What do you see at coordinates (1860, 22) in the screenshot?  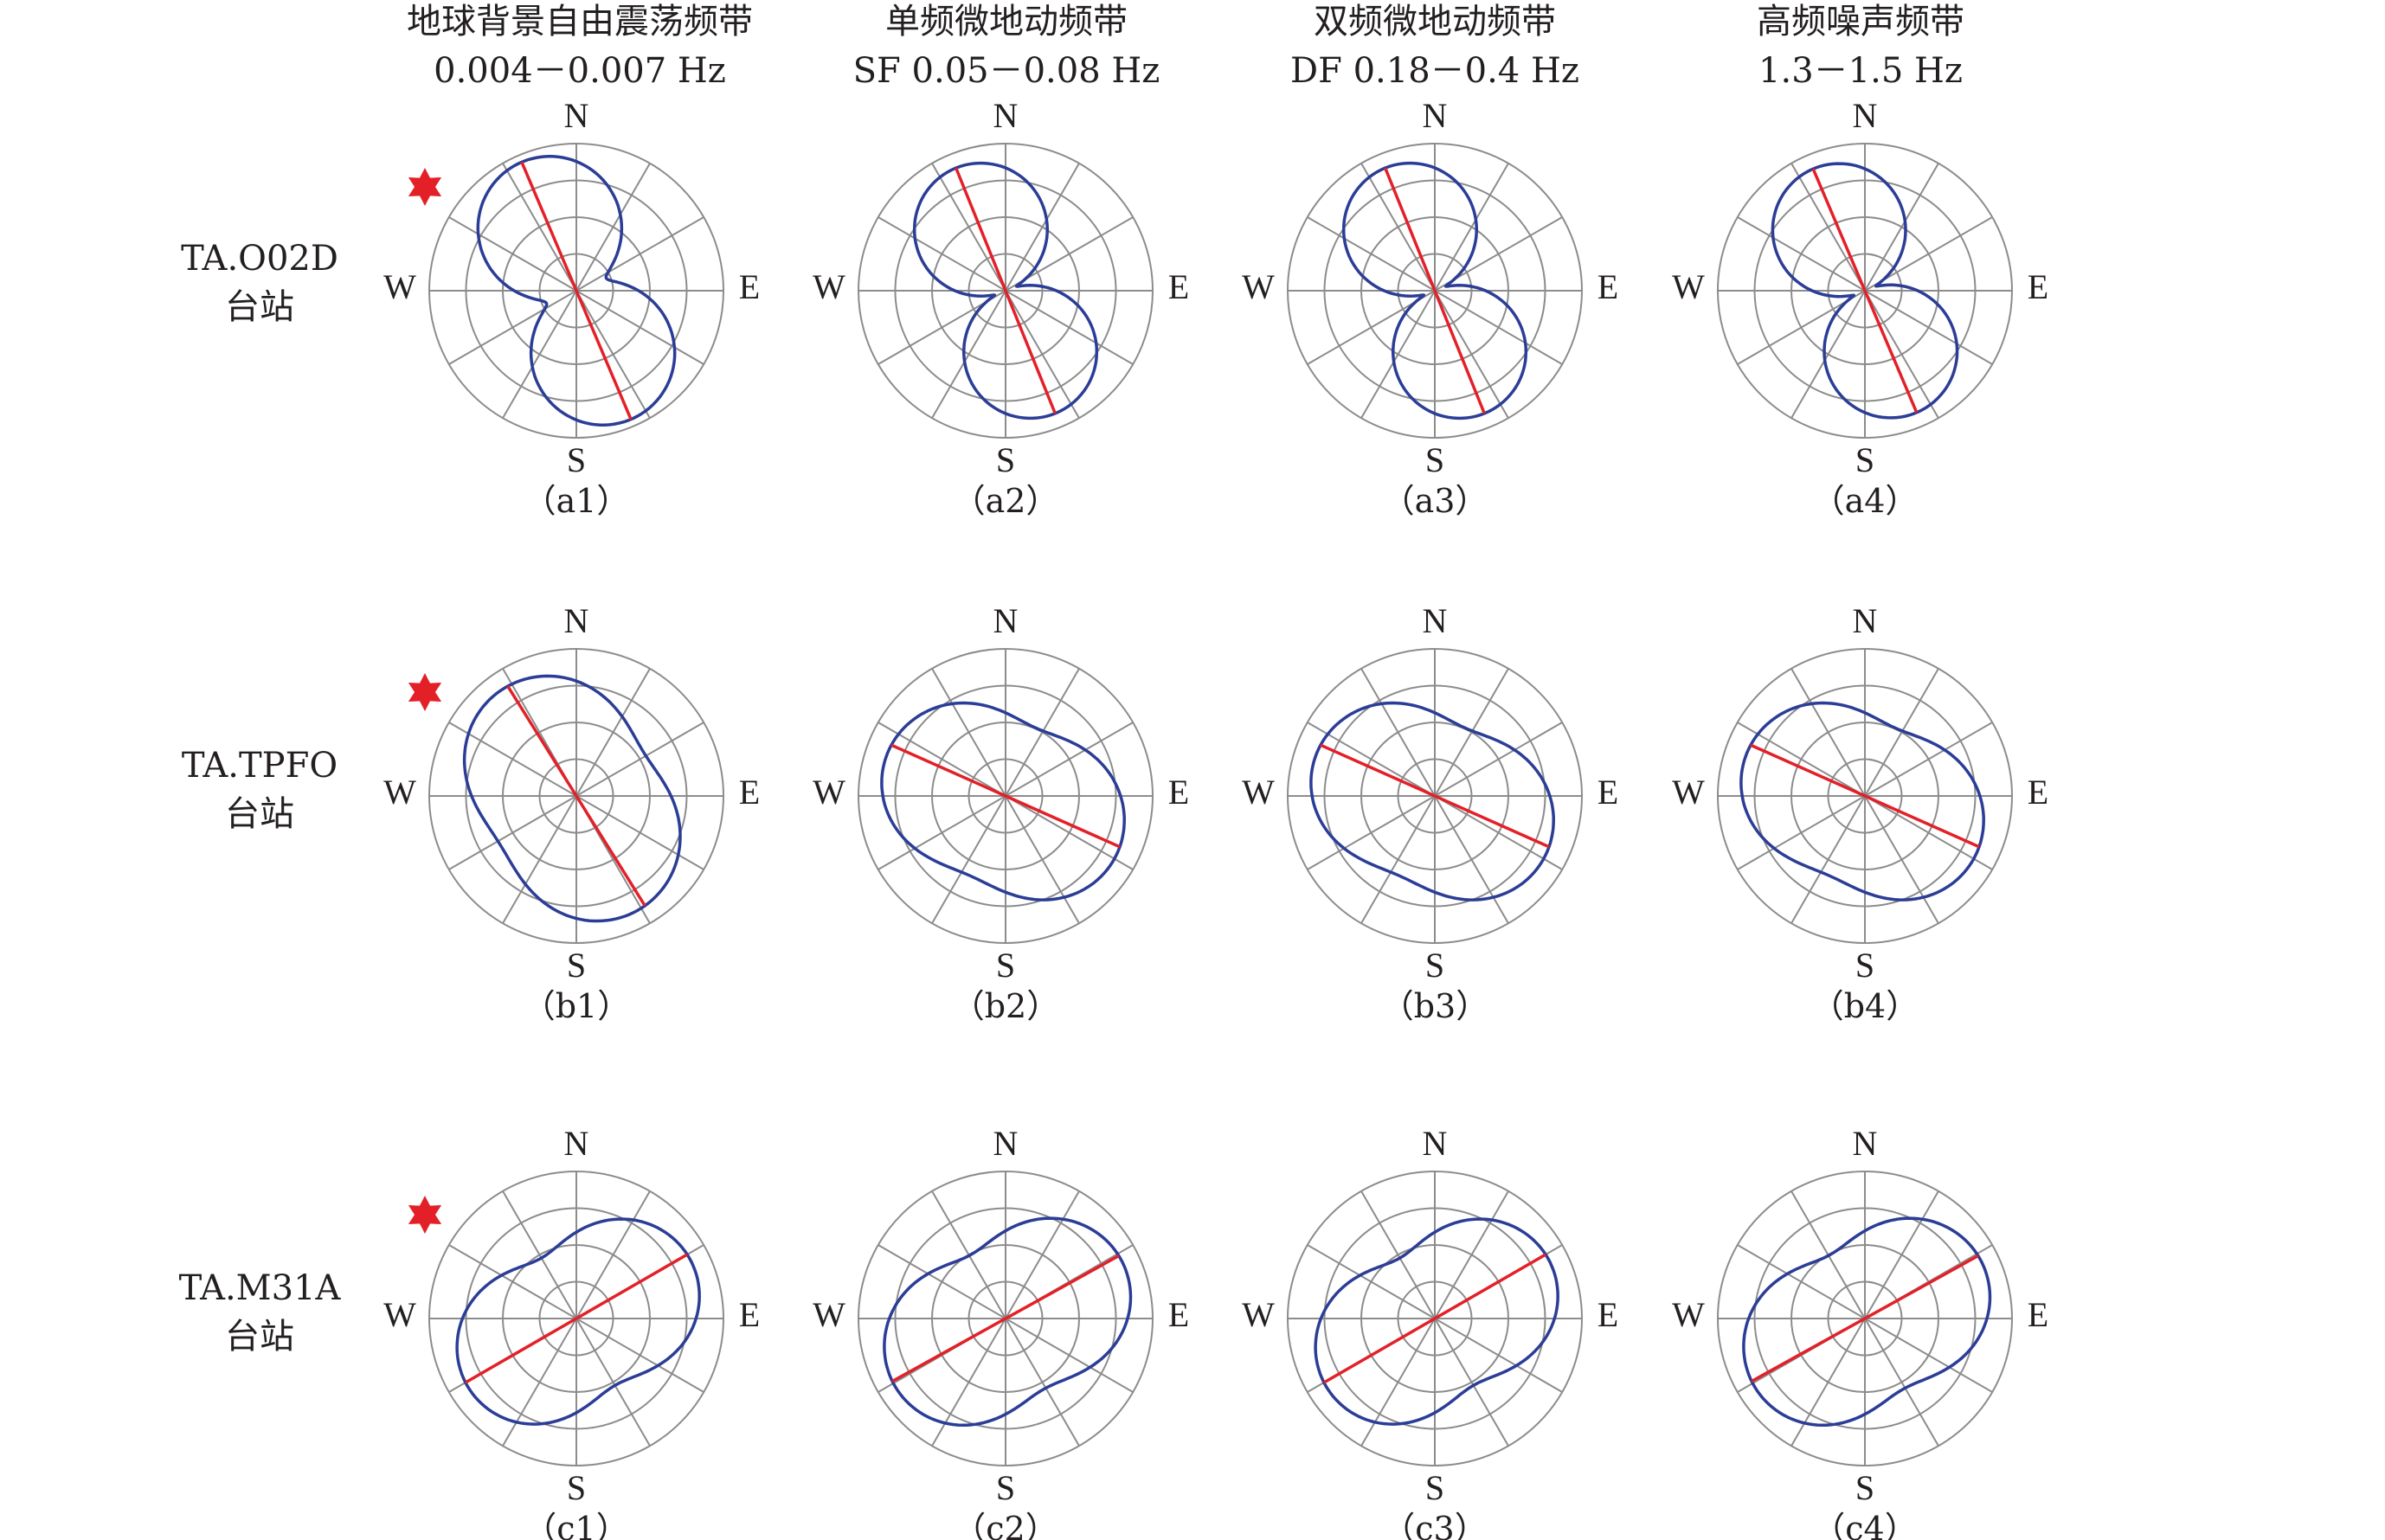 I see `column-header-4-title: 高频噪声频带` at bounding box center [1860, 22].